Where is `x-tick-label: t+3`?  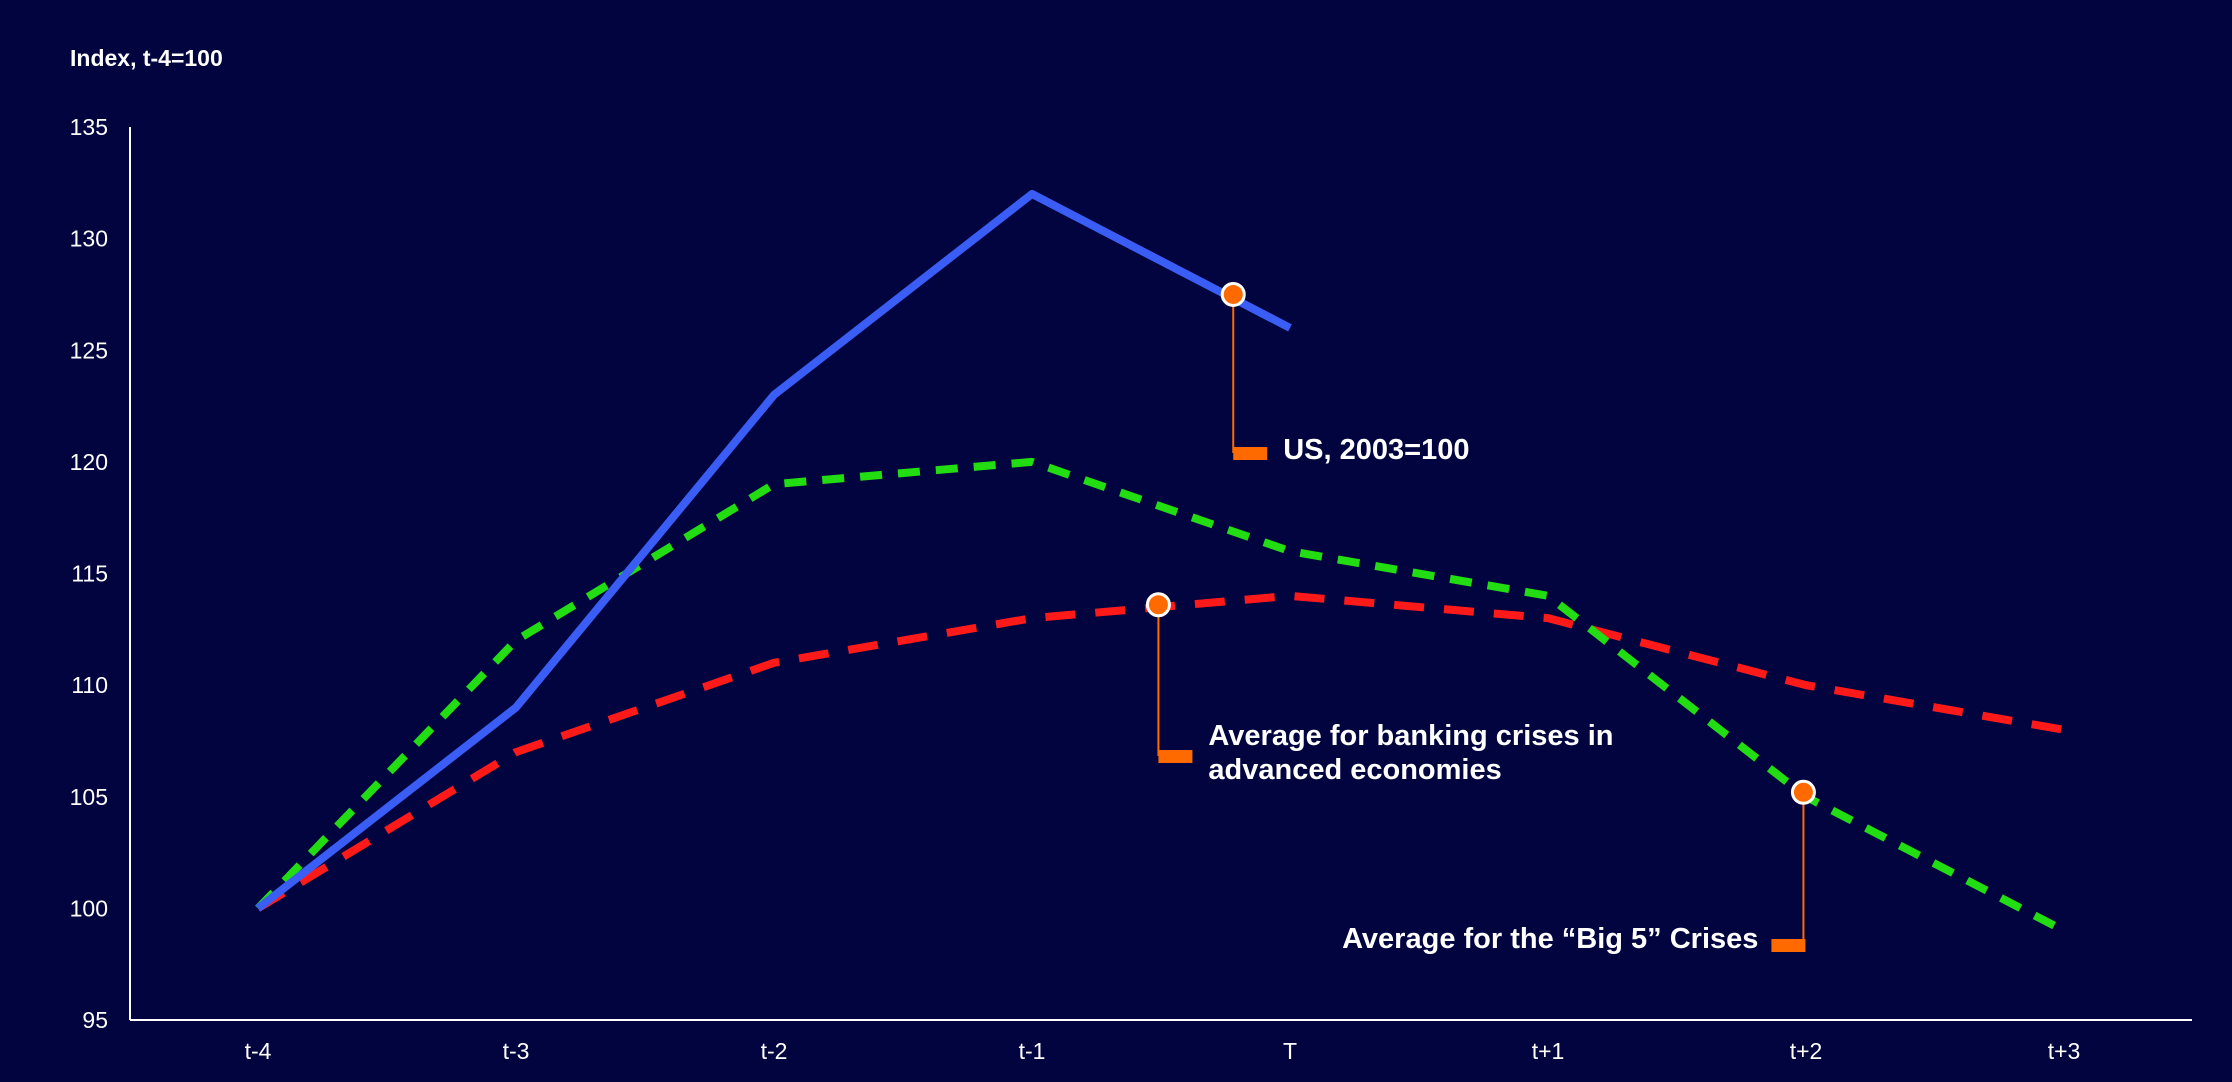 x-tick-label: t+3 is located at coordinates (2064, 1051).